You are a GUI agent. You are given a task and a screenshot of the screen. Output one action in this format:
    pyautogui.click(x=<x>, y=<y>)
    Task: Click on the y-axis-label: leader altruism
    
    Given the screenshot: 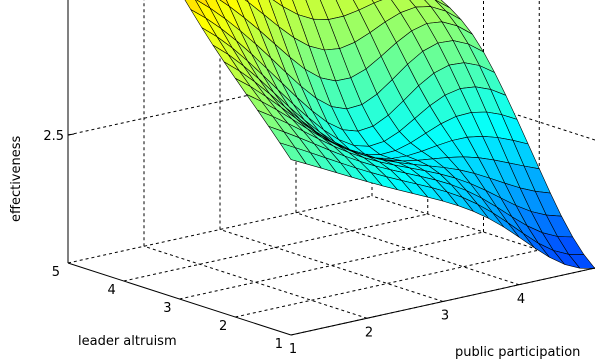 What is the action you would take?
    pyautogui.click(x=127, y=341)
    